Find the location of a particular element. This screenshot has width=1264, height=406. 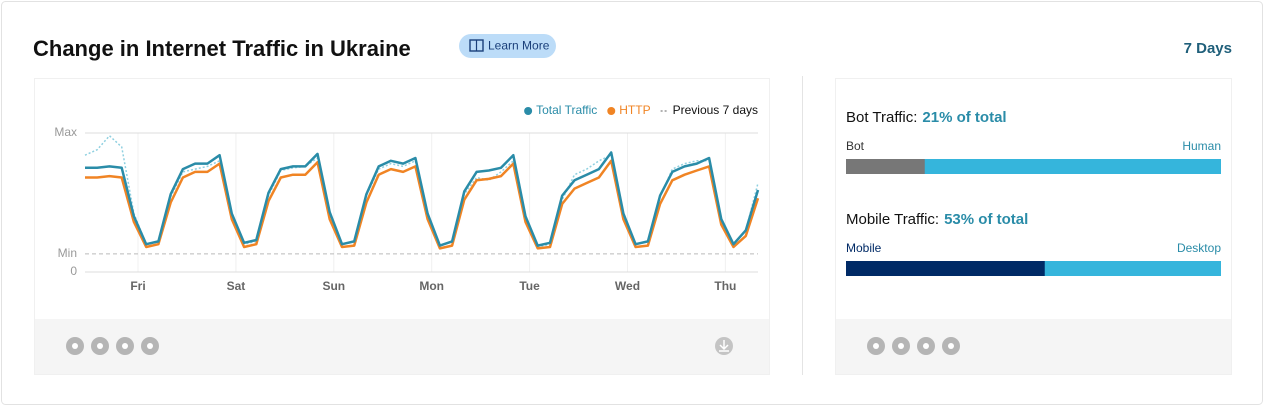

learn-more-button: Learn More is located at coordinates (507, 46).